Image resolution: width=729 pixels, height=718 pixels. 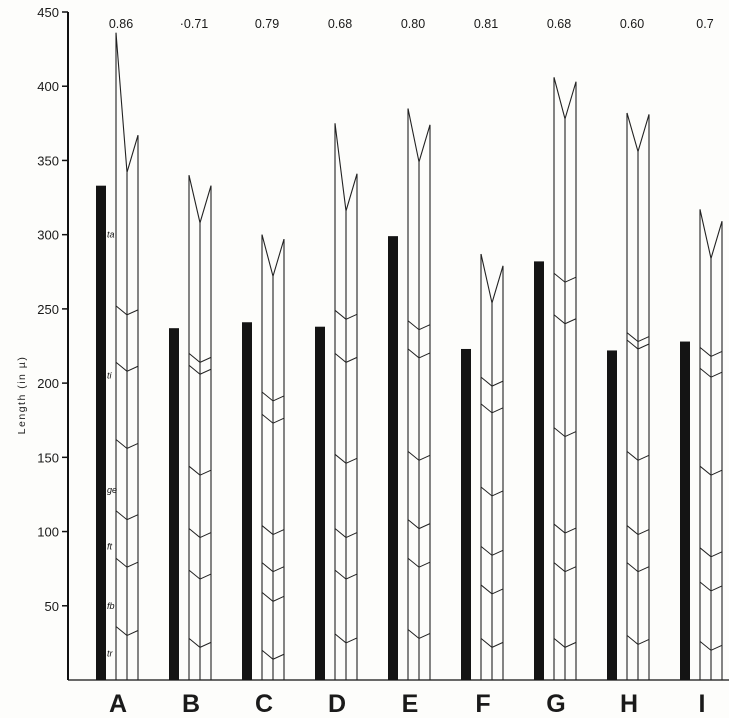 I want to click on segment-label: ge, so click(x=112, y=490).